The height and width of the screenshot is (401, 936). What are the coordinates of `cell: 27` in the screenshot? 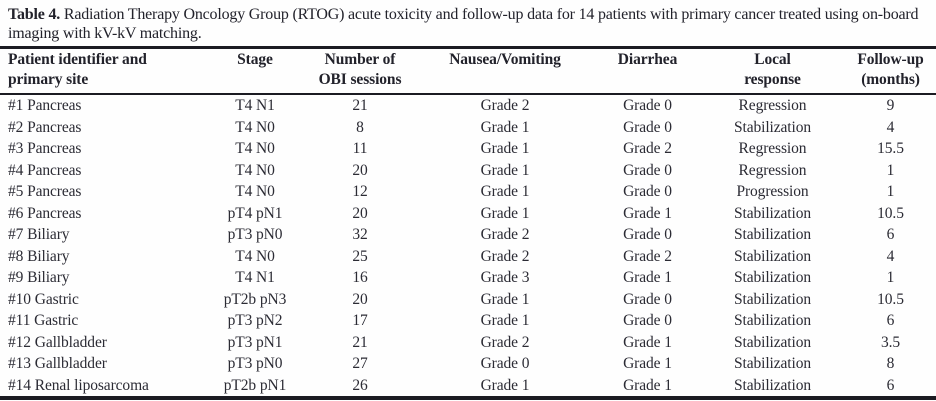 It's located at (360, 363).